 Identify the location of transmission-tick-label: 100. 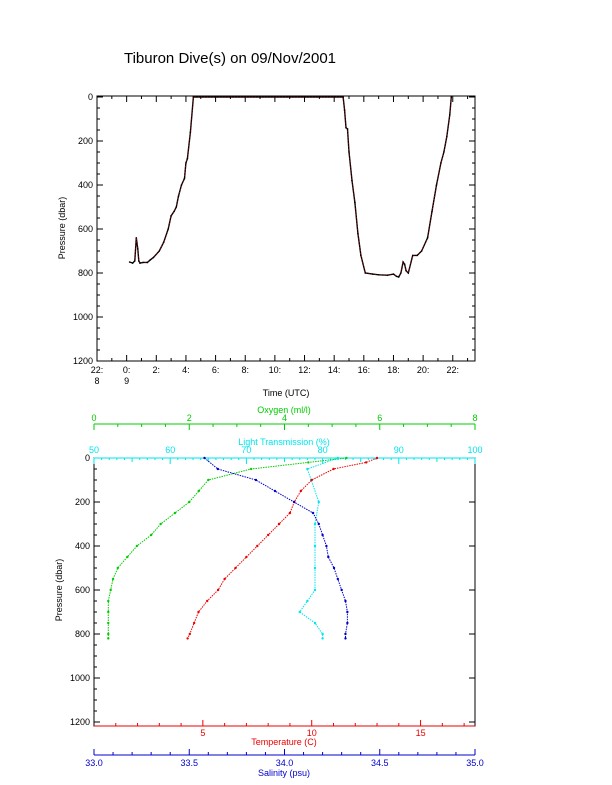
(474, 450).